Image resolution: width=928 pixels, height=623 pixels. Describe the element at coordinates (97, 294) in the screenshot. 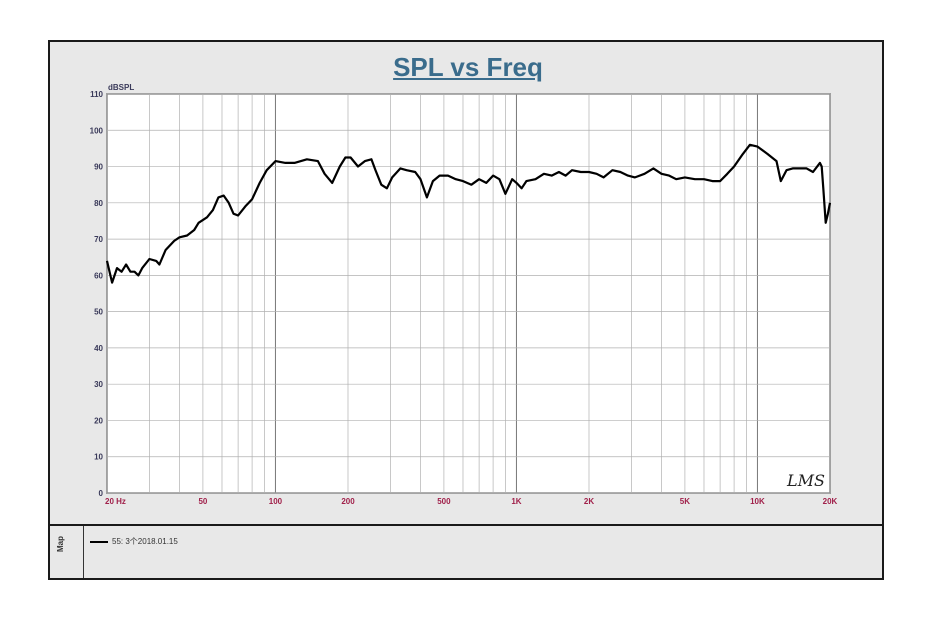

I see `y-tick-labels: 0 10 20 30 40 50 60 70 80 90 100 110` at that location.